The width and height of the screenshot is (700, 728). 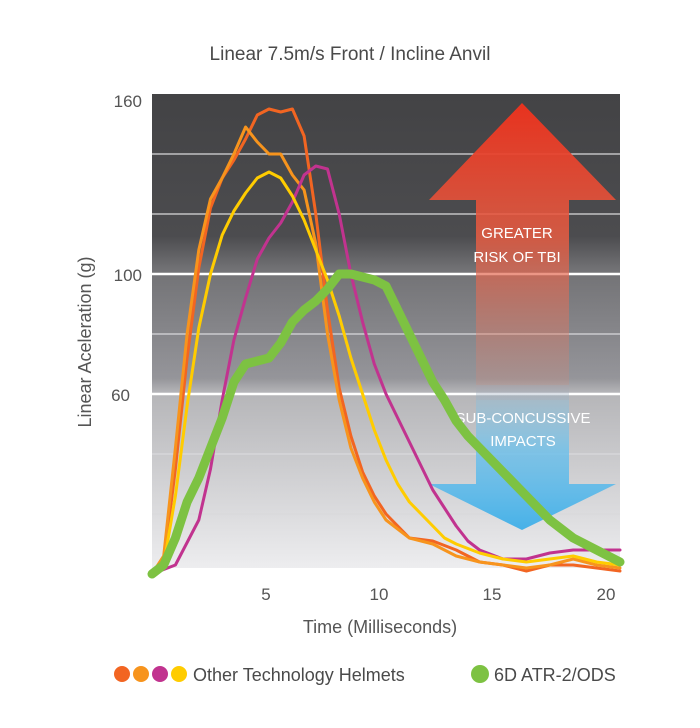 What do you see at coordinates (120, 395) in the screenshot?
I see `y-tick-60: 60` at bounding box center [120, 395].